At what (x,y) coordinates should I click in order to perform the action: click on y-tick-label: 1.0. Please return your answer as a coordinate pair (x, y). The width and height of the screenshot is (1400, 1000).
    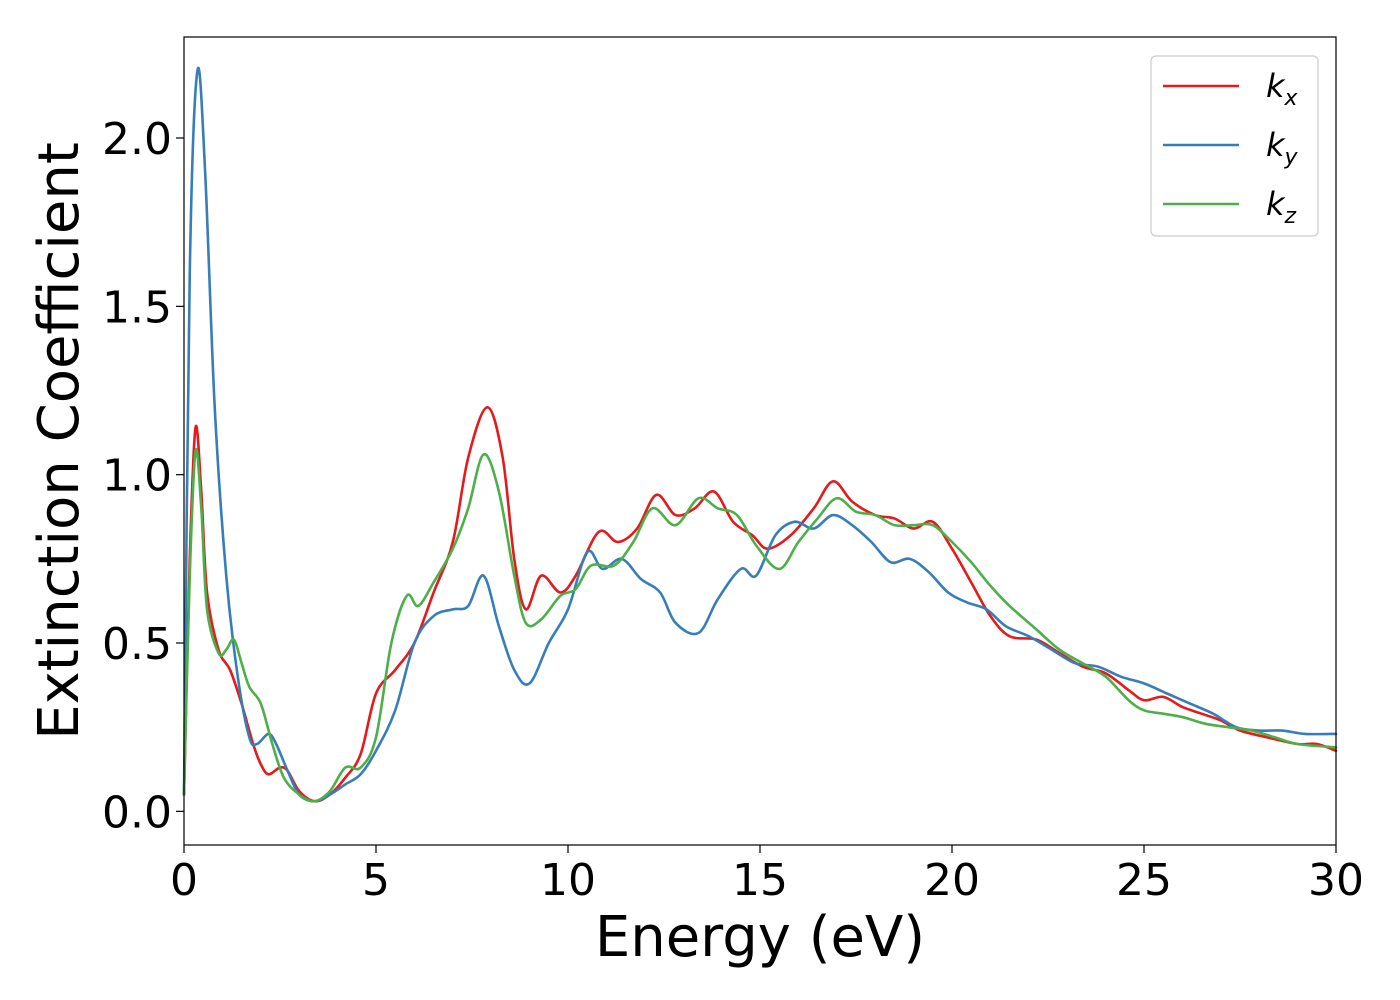
    Looking at the image, I should click on (137, 476).